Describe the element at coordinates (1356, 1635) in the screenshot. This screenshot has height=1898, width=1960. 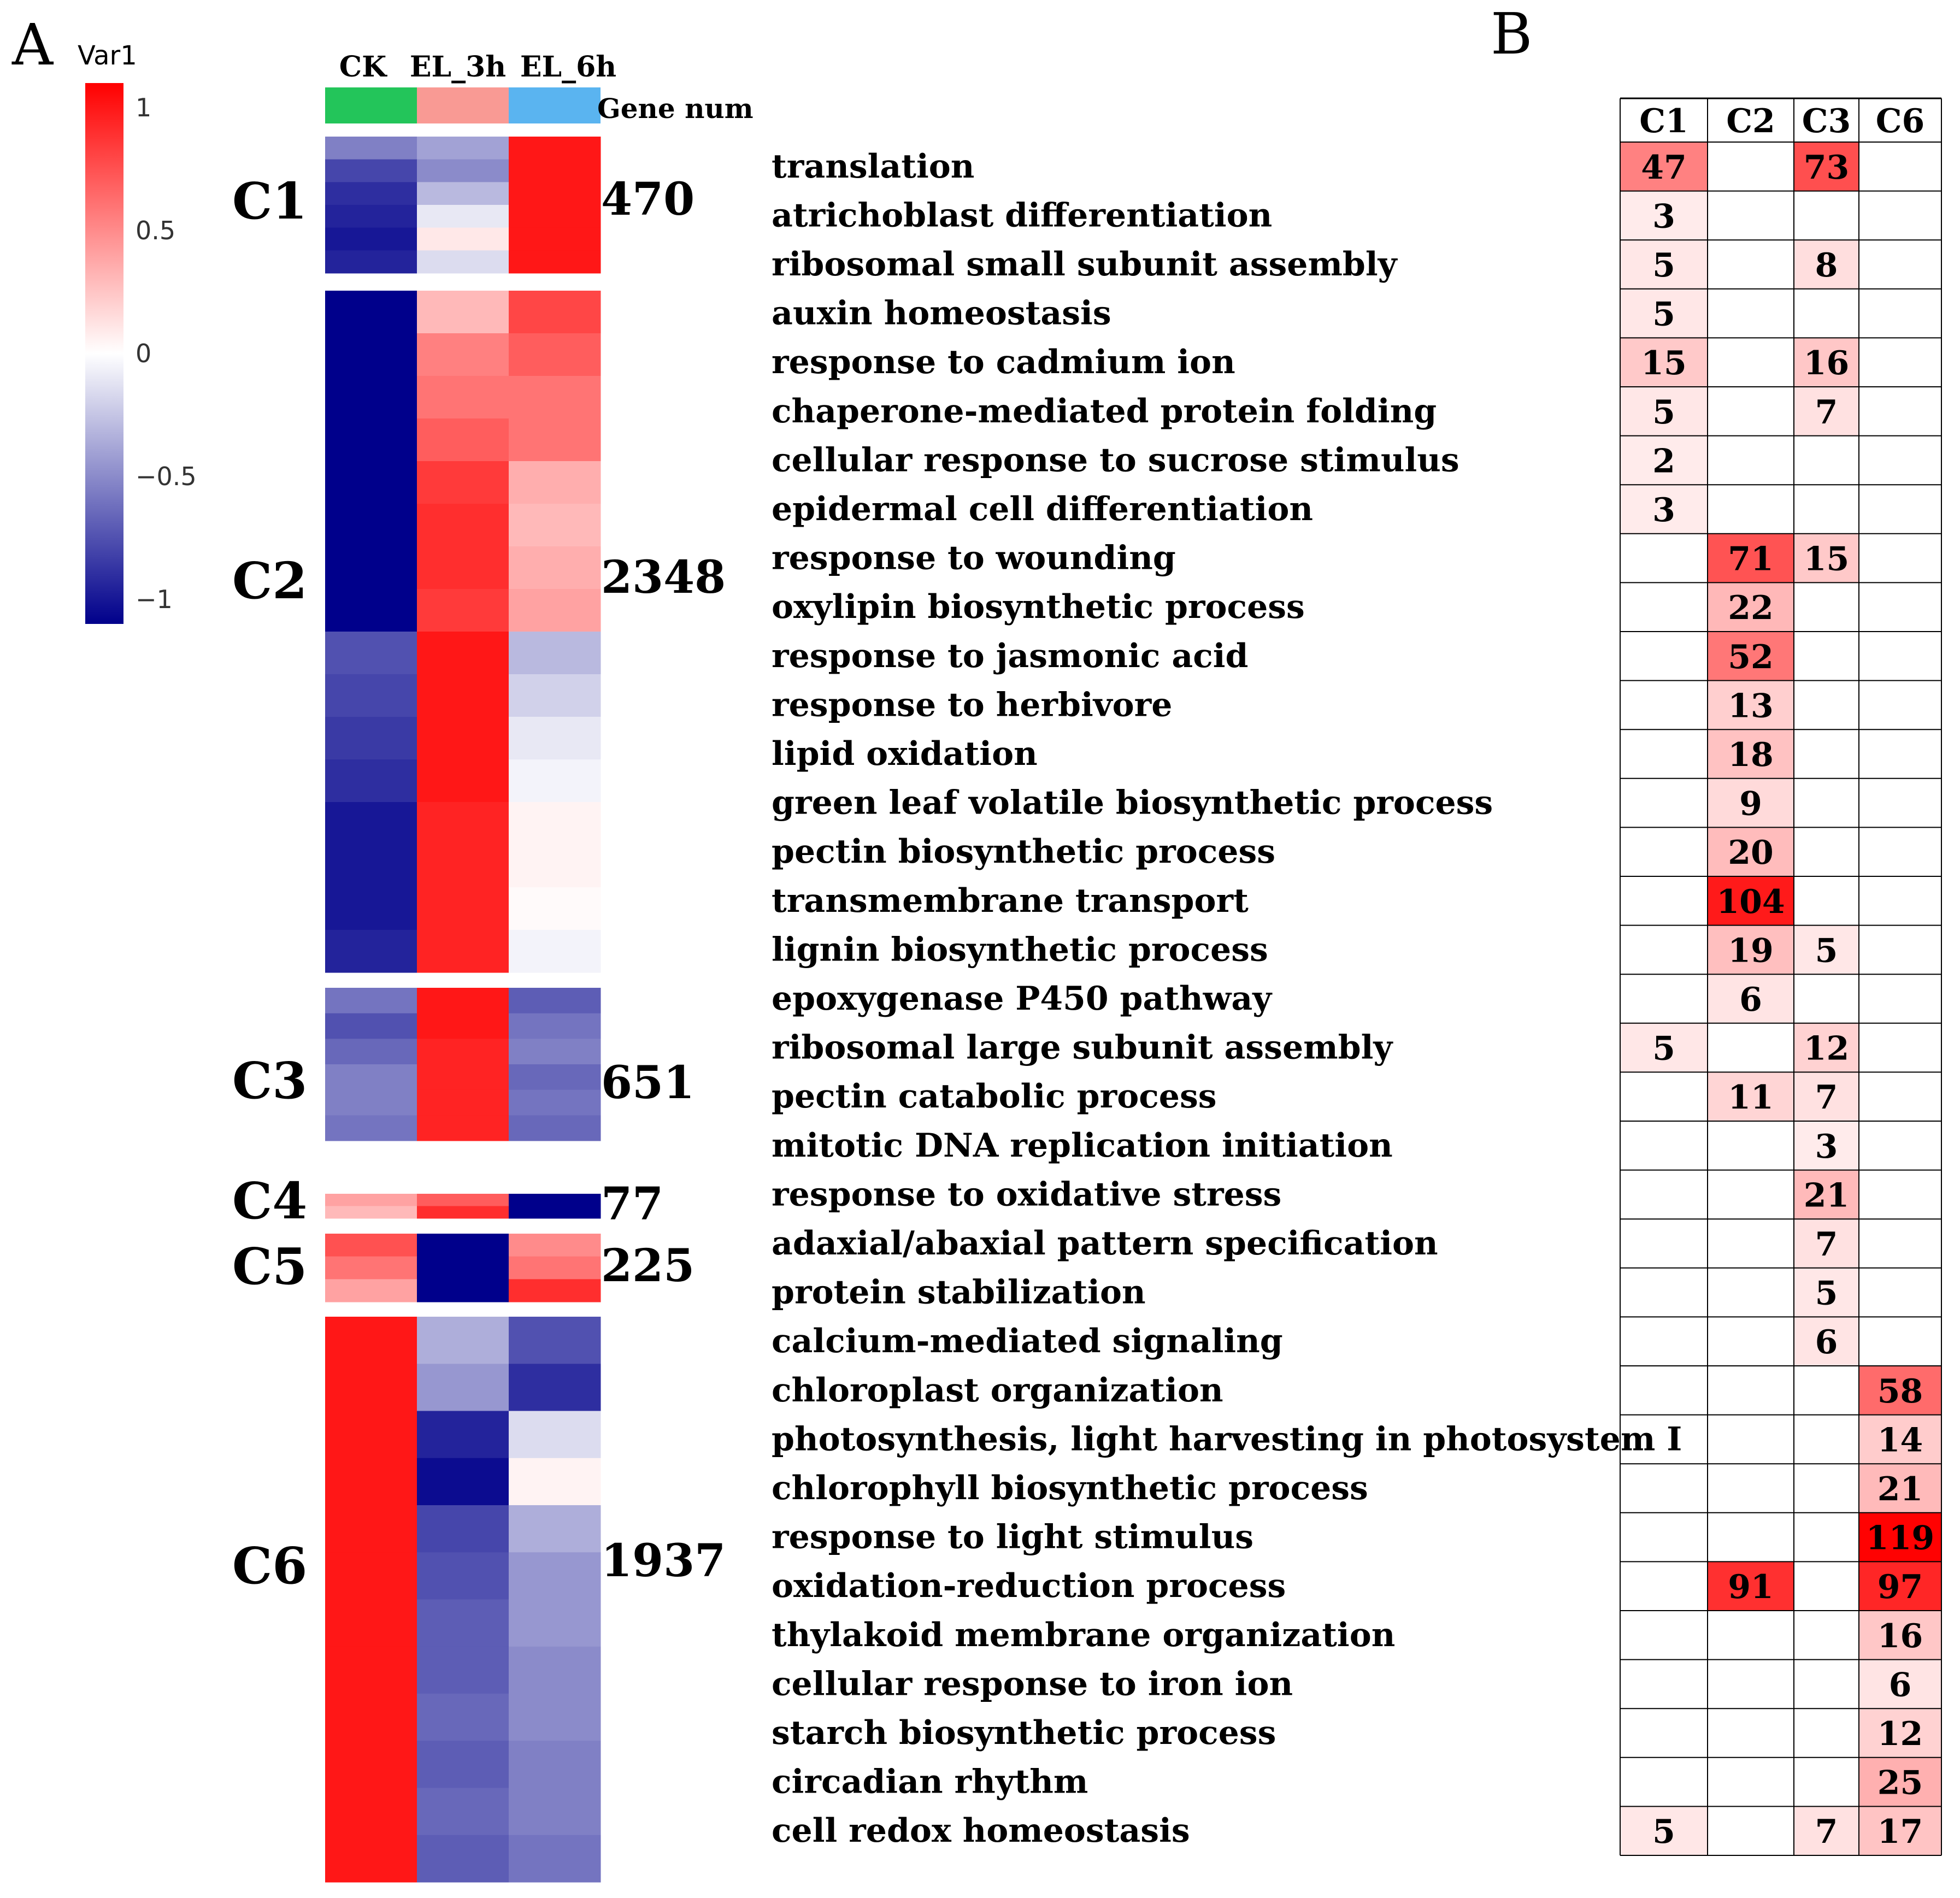
I see `table-row: thylakoid membrane organization 16` at that location.